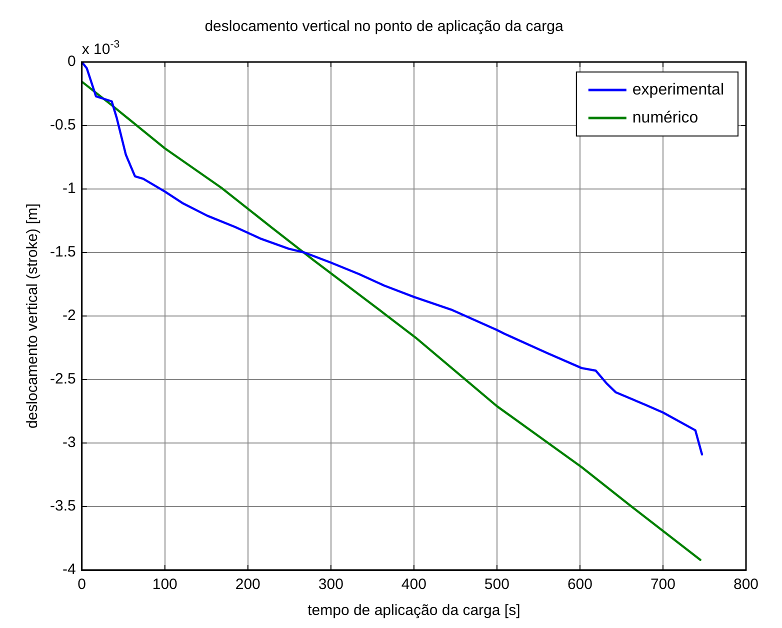  What do you see at coordinates (247, 585) in the screenshot?
I see `x-tick-label: 200` at bounding box center [247, 585].